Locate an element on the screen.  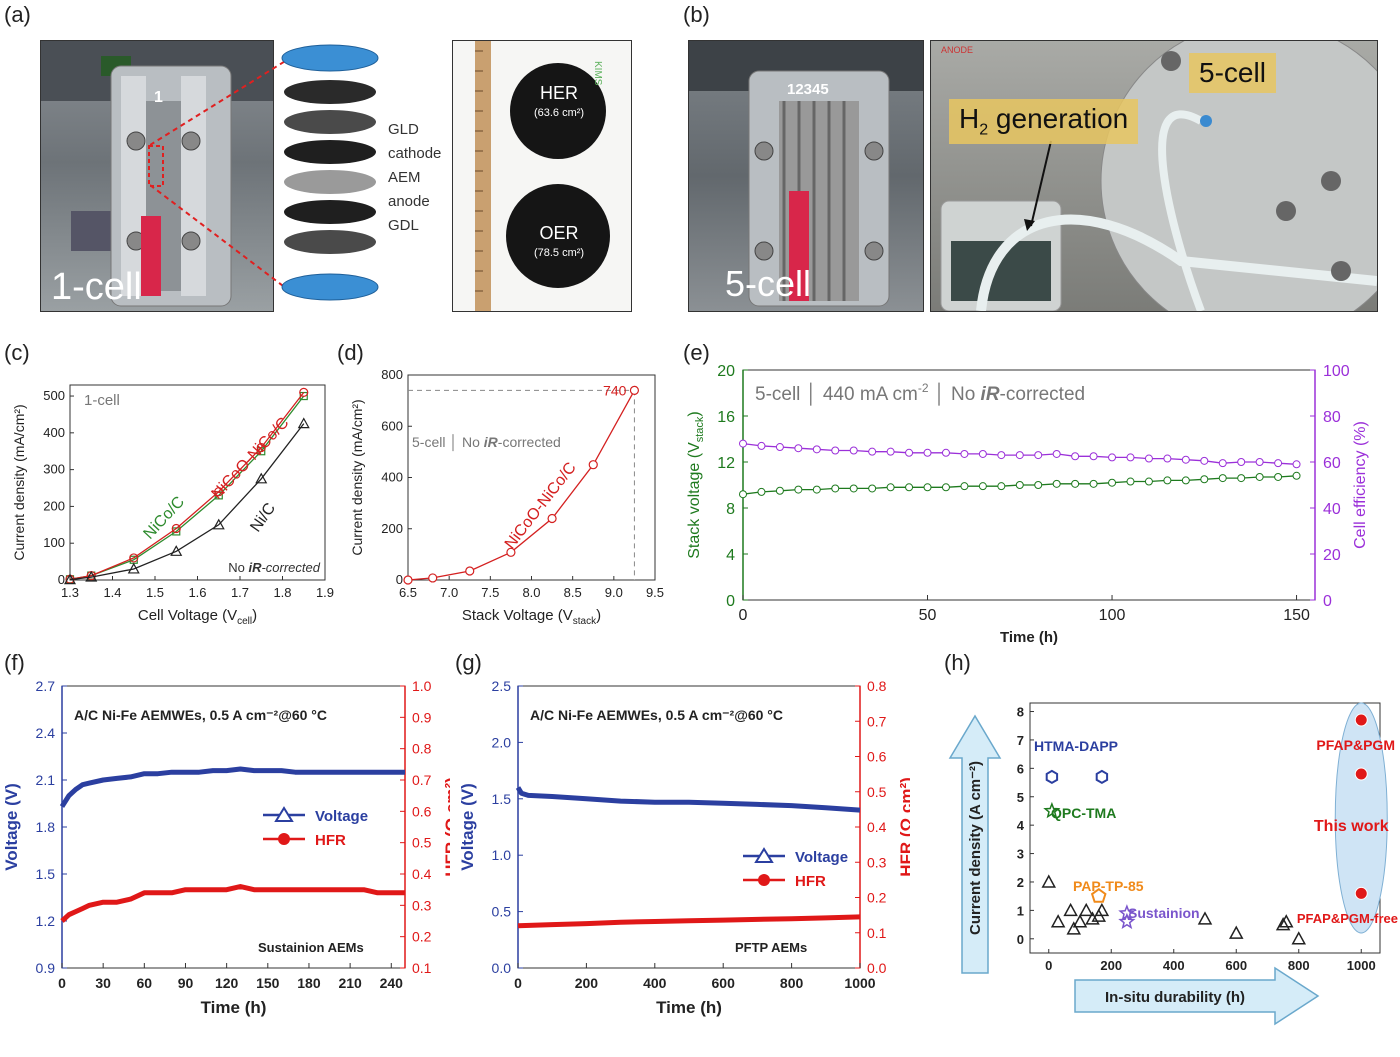
layer-label: anode is located at coordinates (409, 201).